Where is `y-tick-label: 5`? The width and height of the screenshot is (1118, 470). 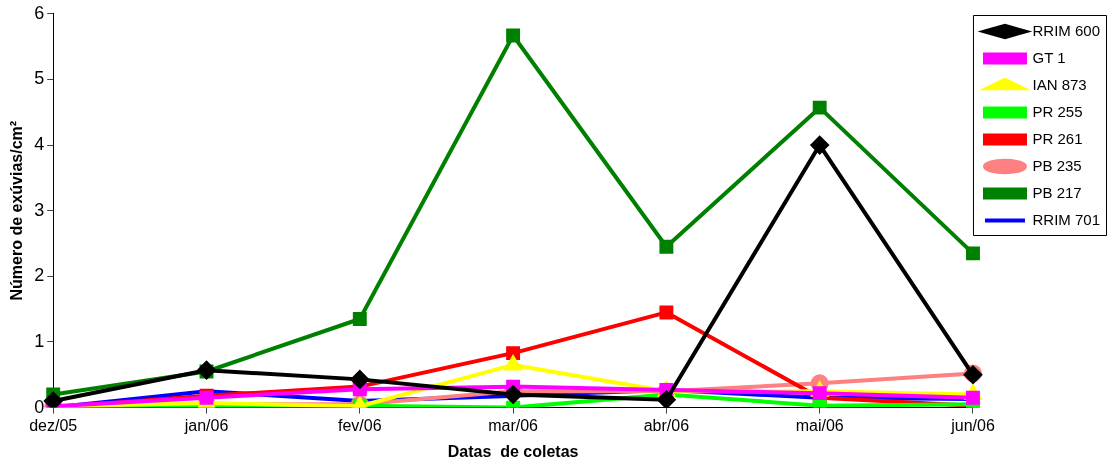
y-tick-label: 5 is located at coordinates (39, 78).